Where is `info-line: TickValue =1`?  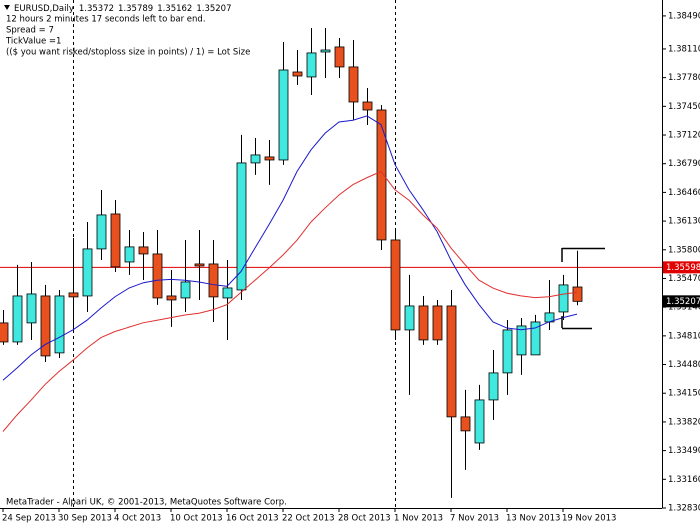
info-line: TickValue =1 is located at coordinates (33, 42).